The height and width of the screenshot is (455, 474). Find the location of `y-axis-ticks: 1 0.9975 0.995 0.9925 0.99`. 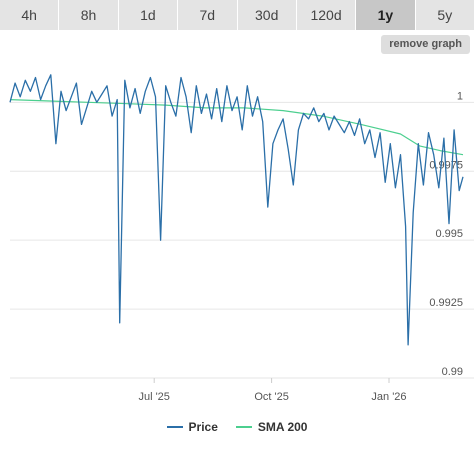

y-axis-ticks: 1 0.9975 0.995 0.9925 0.99 is located at coordinates (446, 234).